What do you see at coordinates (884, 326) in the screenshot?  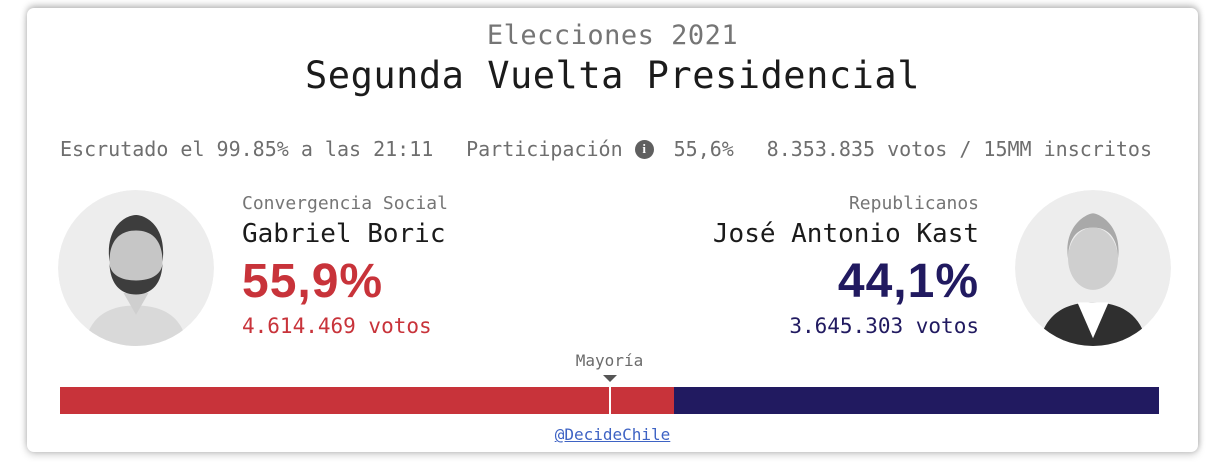 I see `kast-votes: 3.645.303 votos` at bounding box center [884, 326].